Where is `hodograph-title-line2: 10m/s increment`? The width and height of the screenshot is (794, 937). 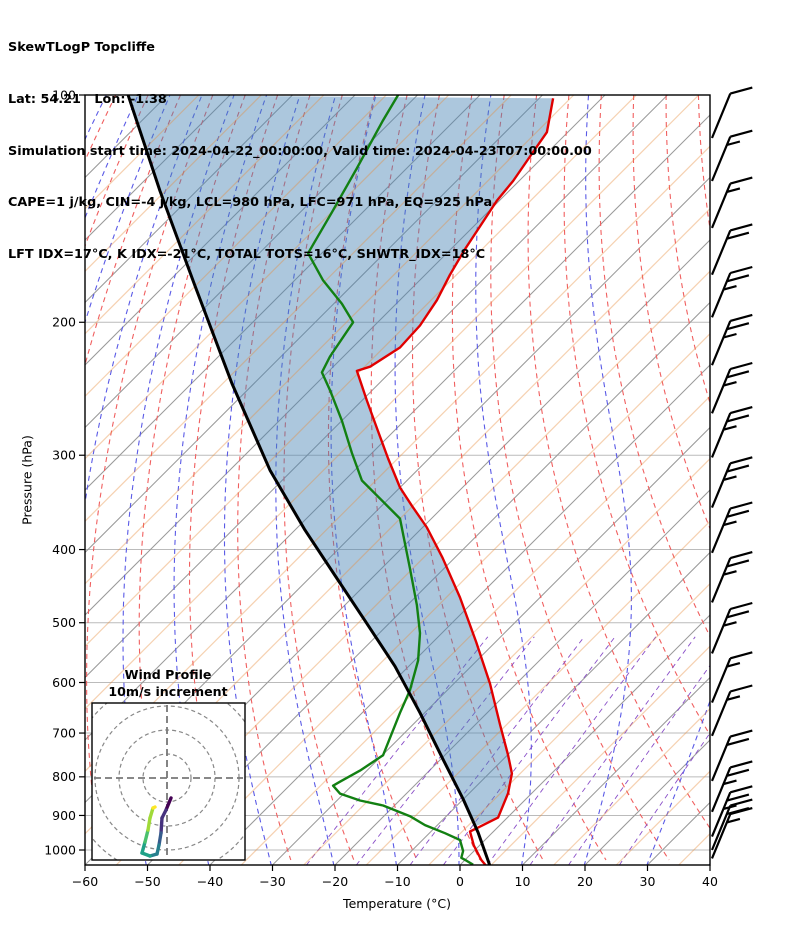
hodograph-title-line2: 10m/s increment is located at coordinates (168, 691).